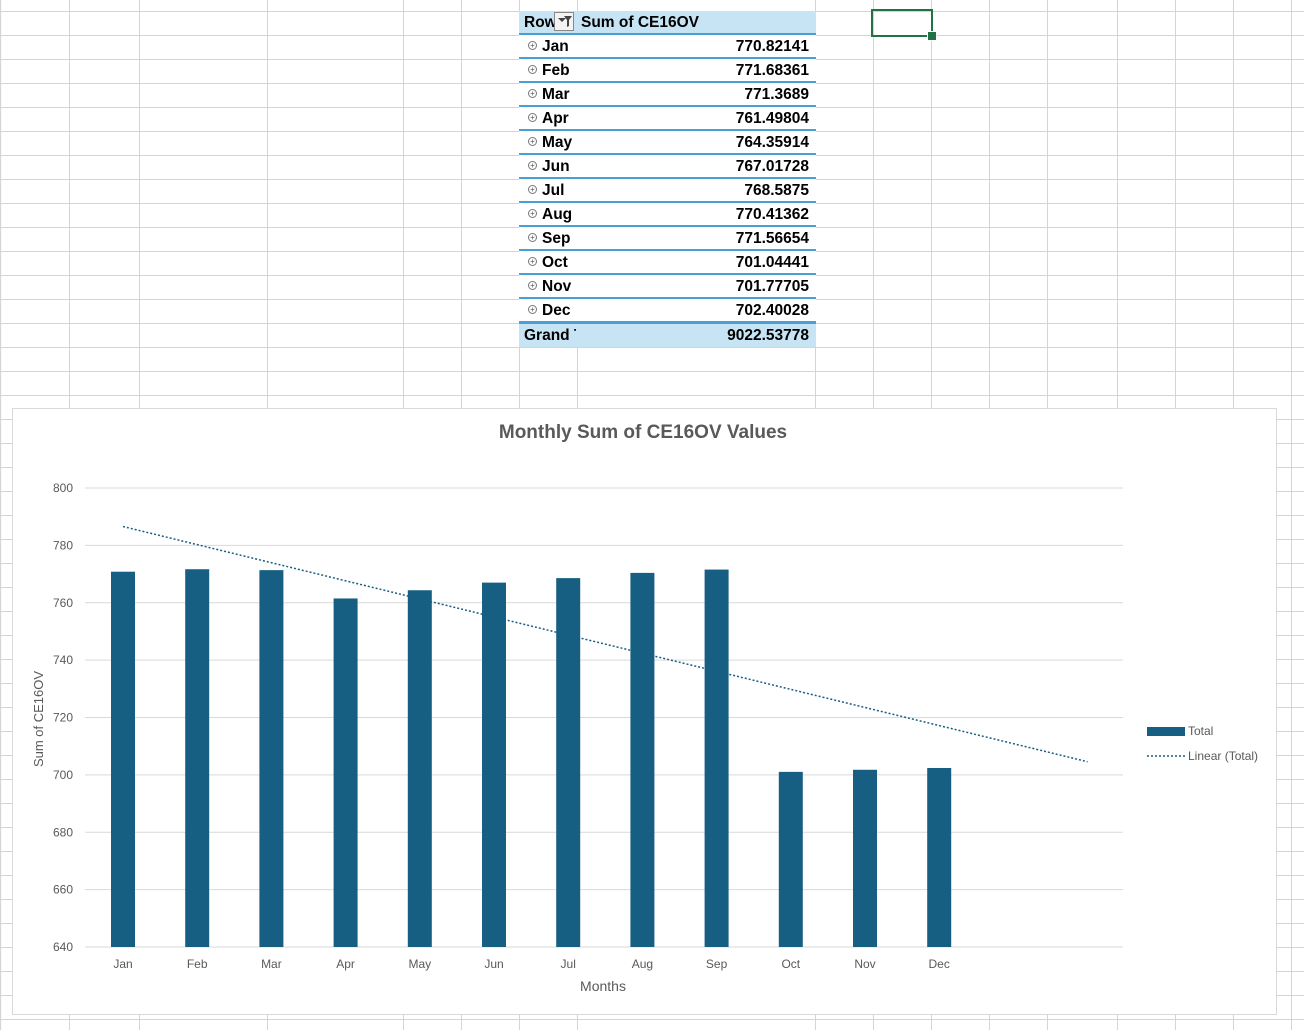 The image size is (1304, 1030). Describe the element at coordinates (776, 190) in the screenshot. I see `pivot-row-value: 768.5875` at that location.